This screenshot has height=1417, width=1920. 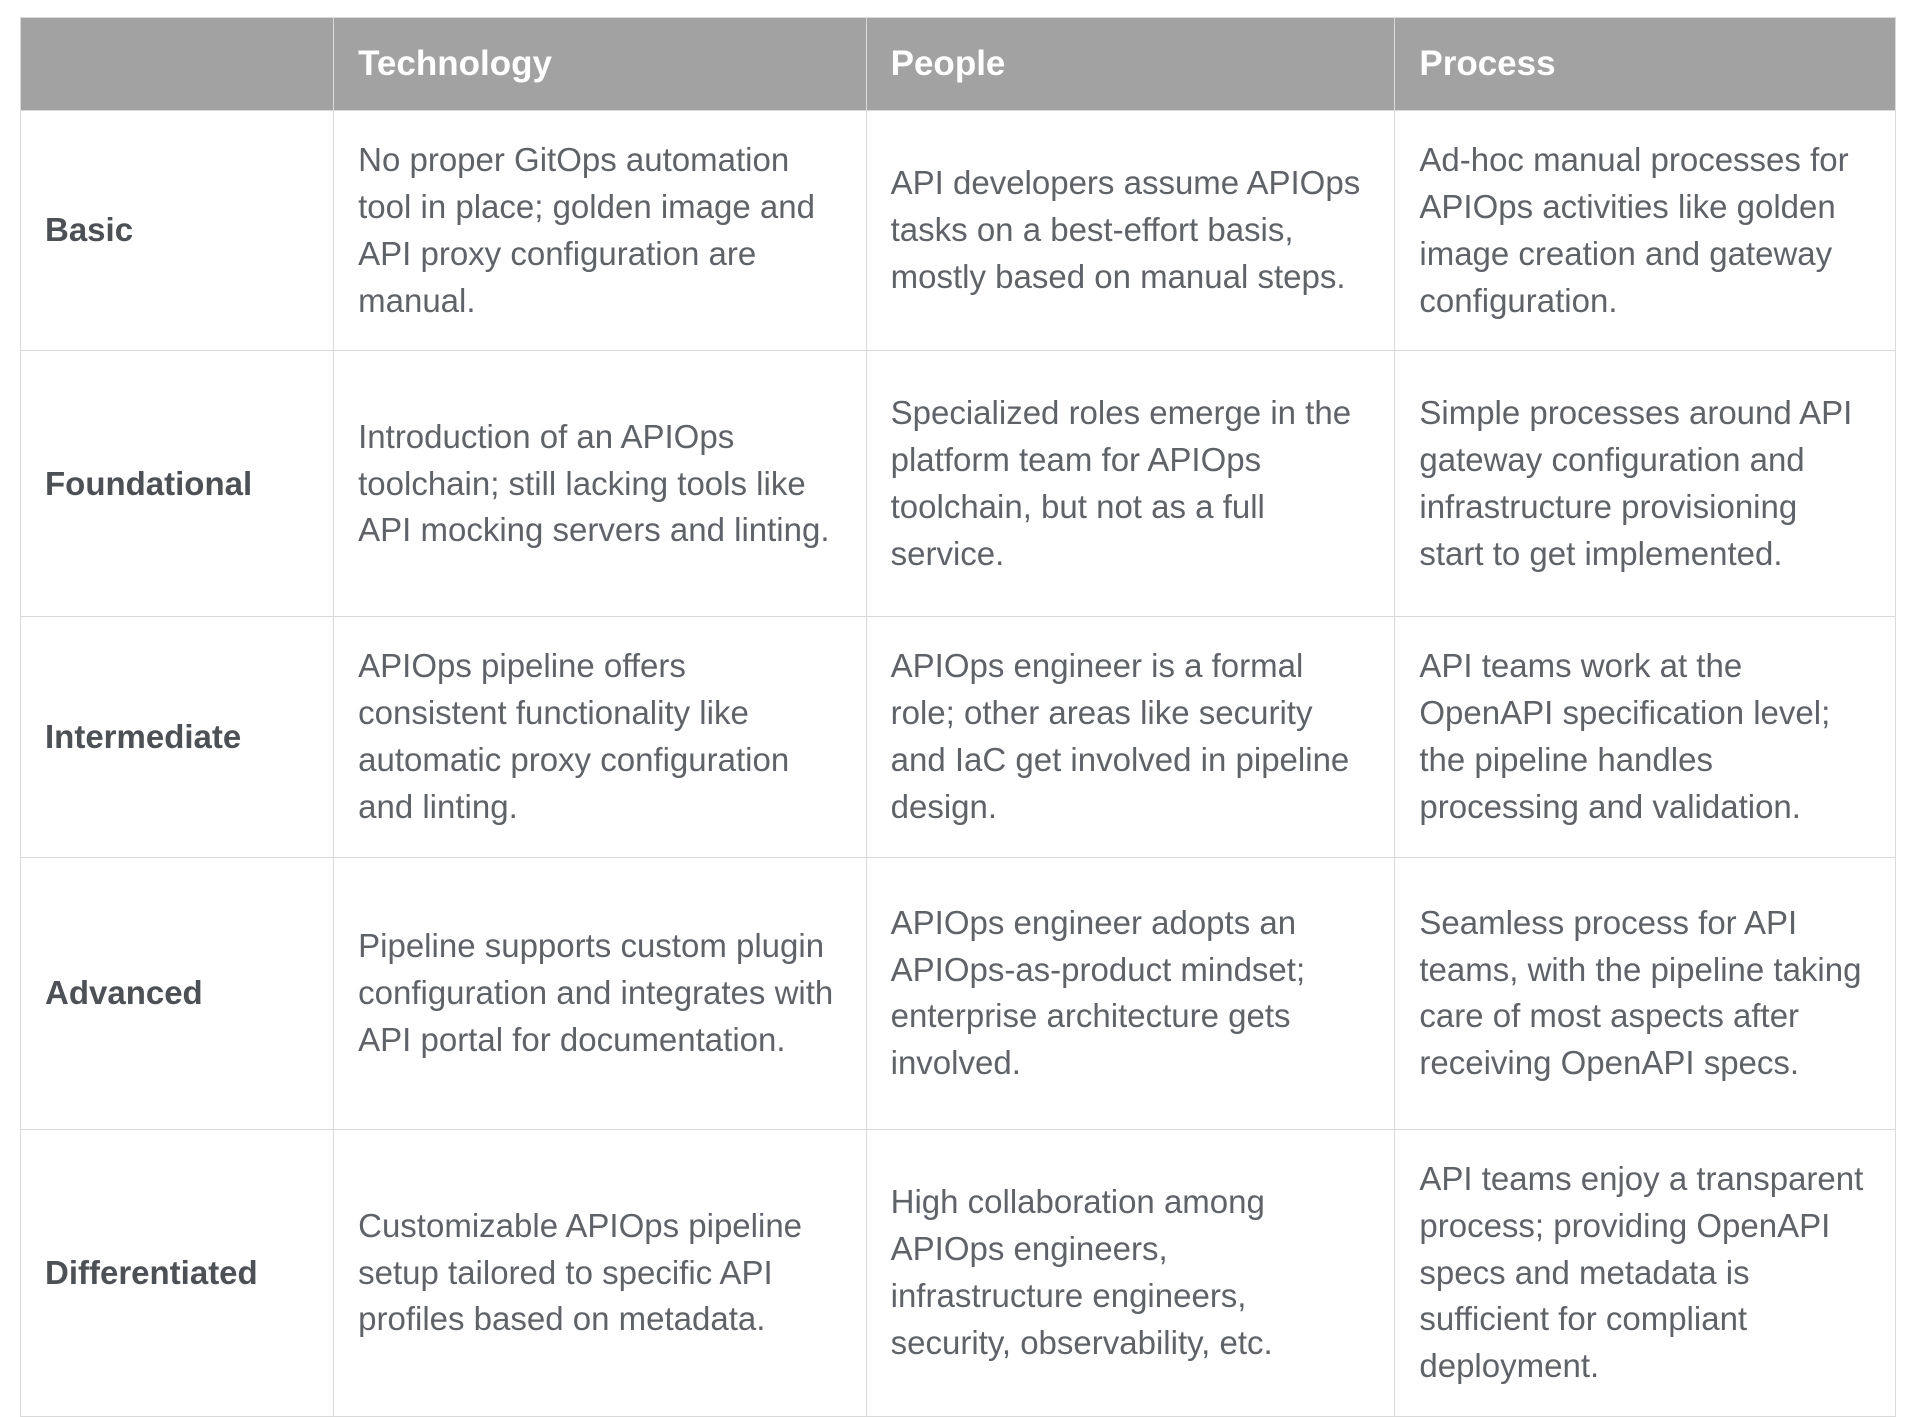 What do you see at coordinates (600, 64) in the screenshot?
I see `column-header-technology: Technology` at bounding box center [600, 64].